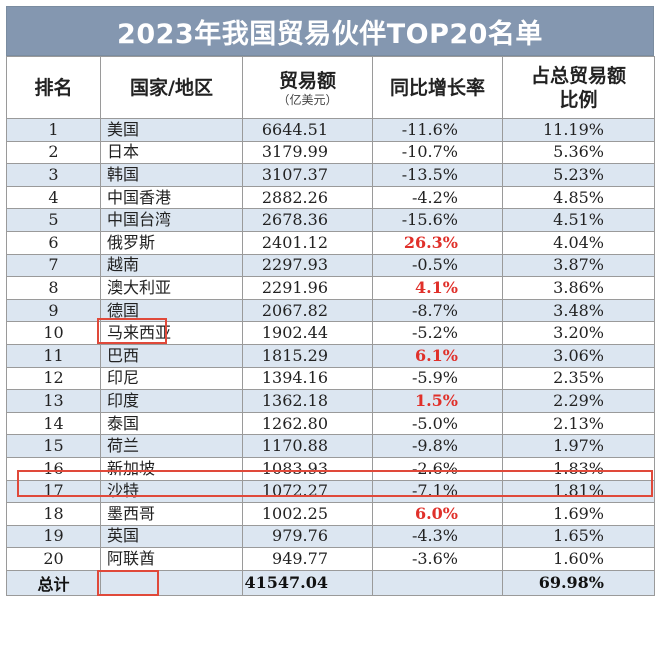  Describe the element at coordinates (171, 288) in the screenshot. I see `country-cell: 澳大利亚` at that location.